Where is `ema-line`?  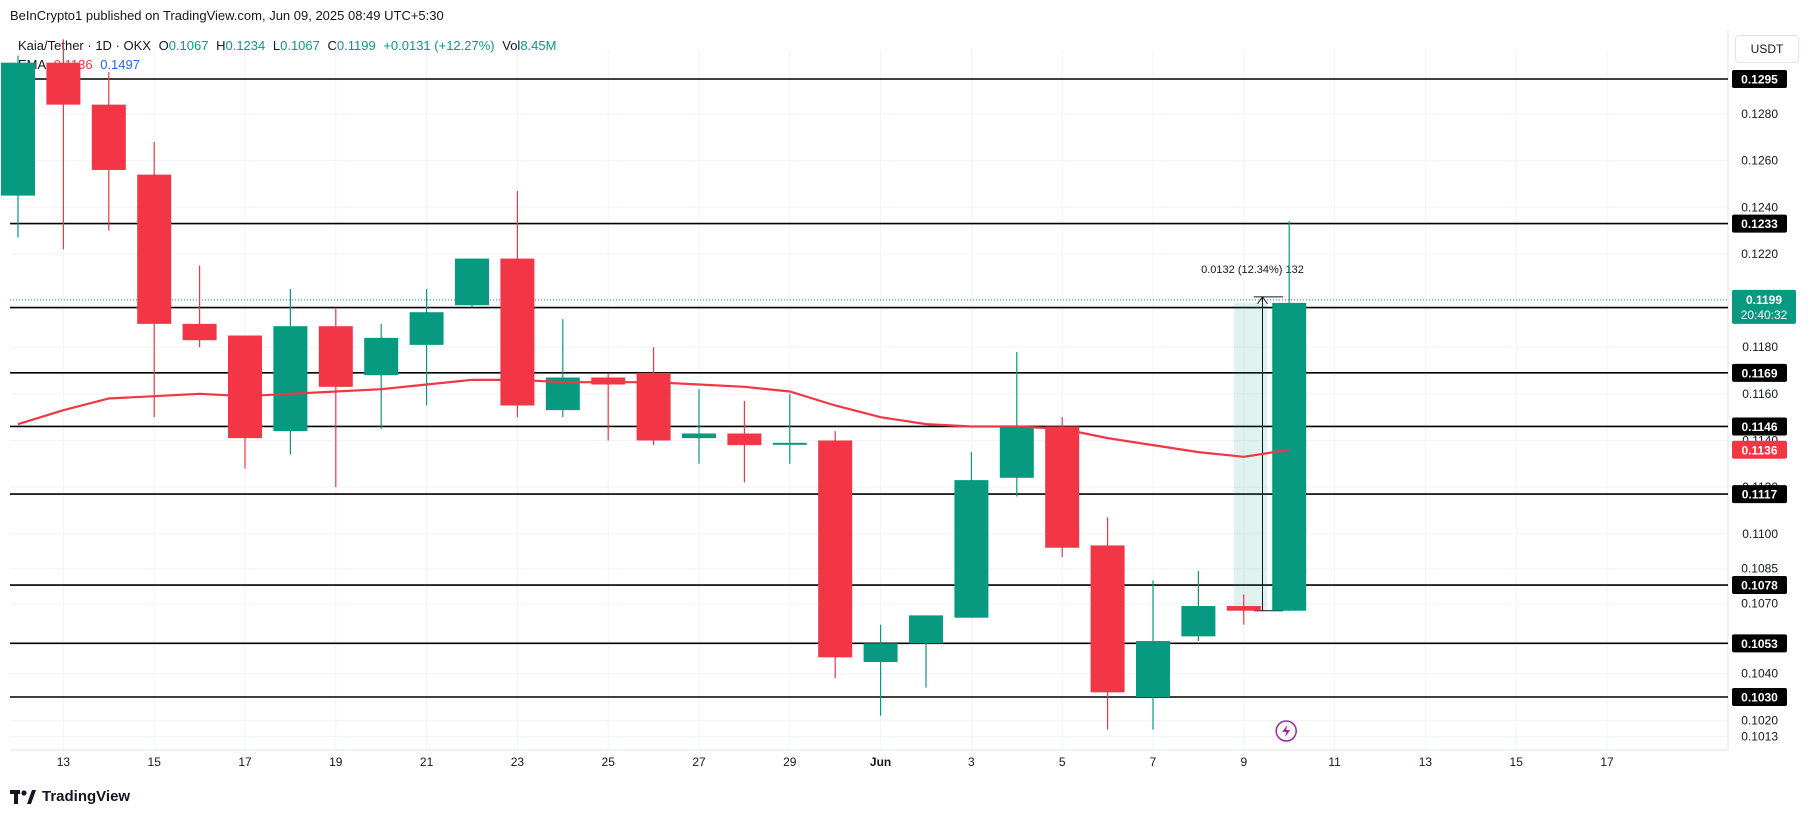
ema-line is located at coordinates (653, 418).